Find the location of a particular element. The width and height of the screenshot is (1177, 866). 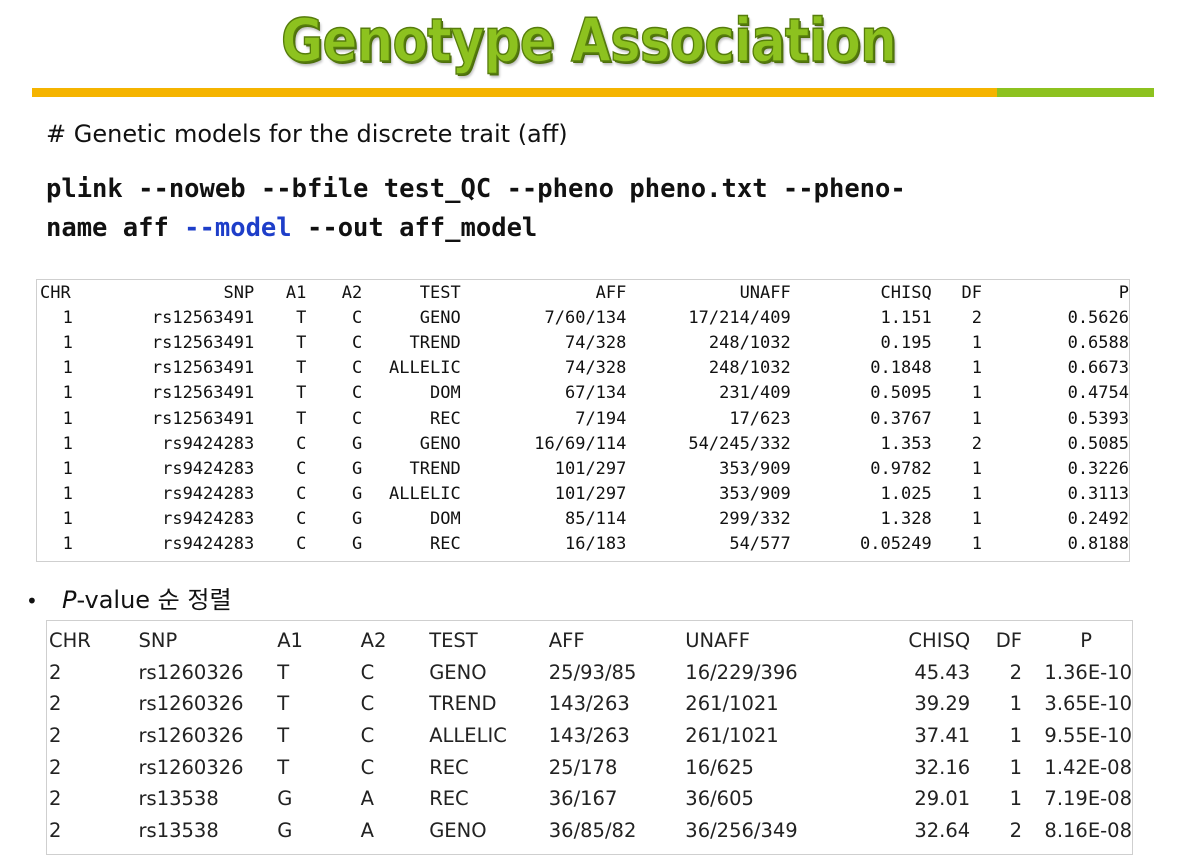

sorted-header-a1: A1 is located at coordinates (290, 641).